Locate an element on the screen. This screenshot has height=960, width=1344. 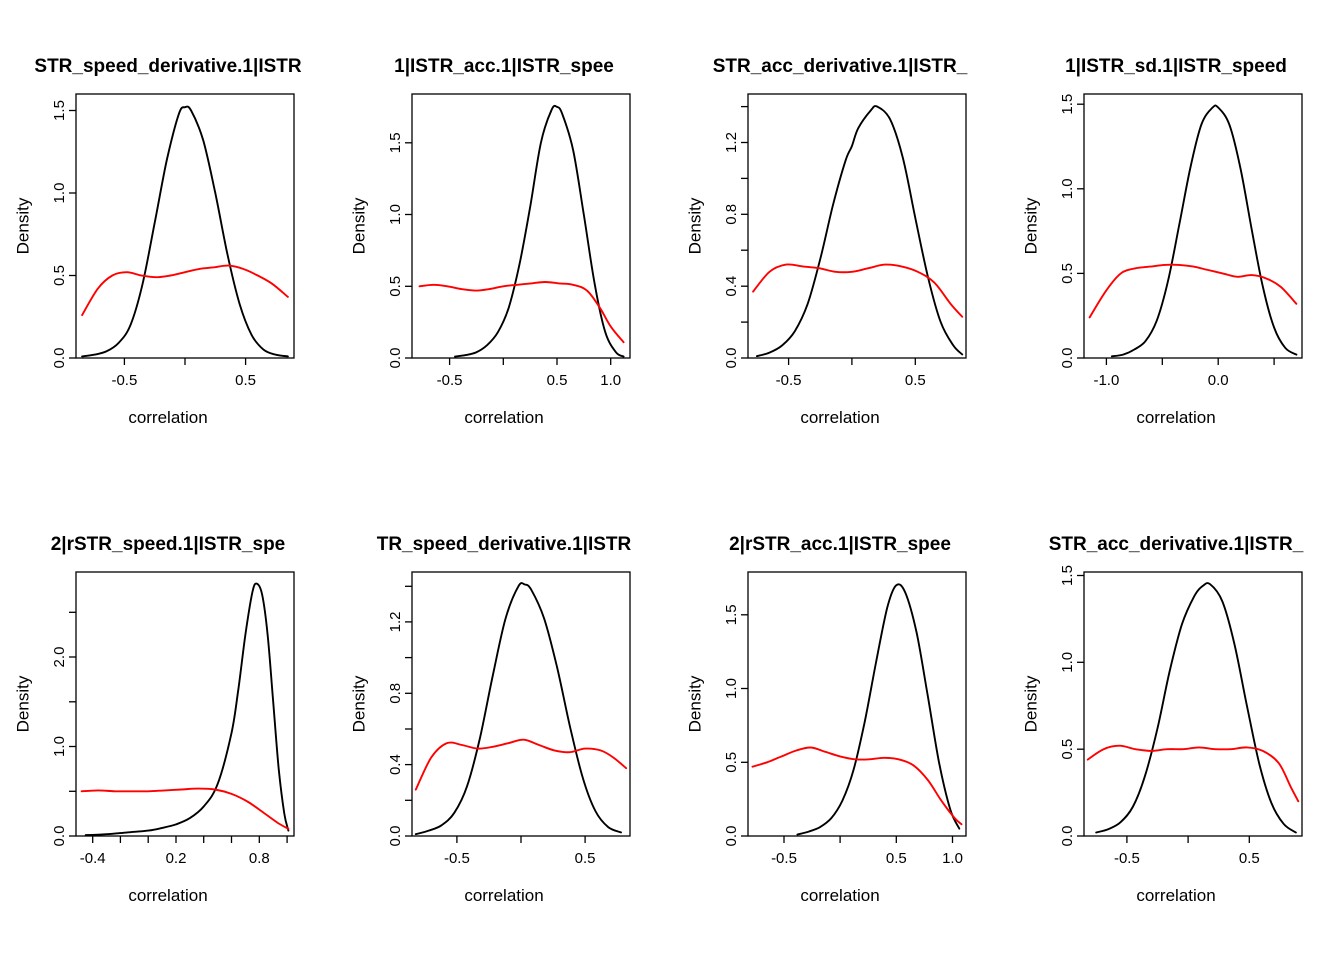
panel-title: 1|ISTR_acc.1|ISTR_spee is located at coordinates (504, 66).